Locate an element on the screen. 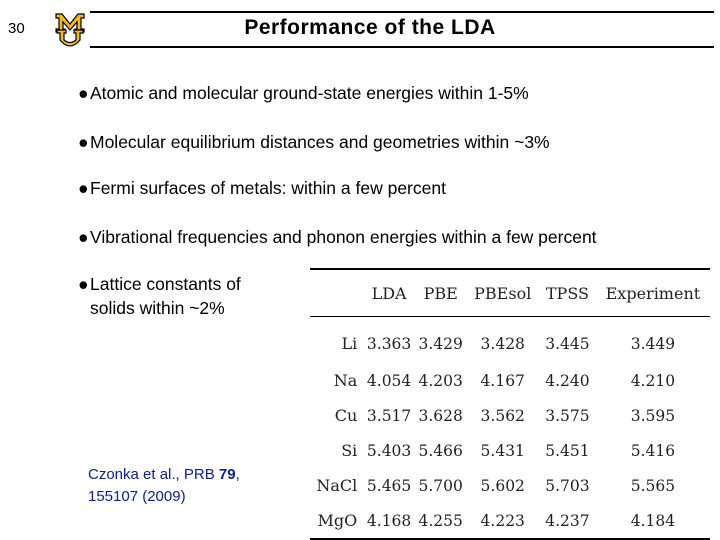 This screenshot has width=720, height=540. table-cell: 5.703 is located at coordinates (567, 485).